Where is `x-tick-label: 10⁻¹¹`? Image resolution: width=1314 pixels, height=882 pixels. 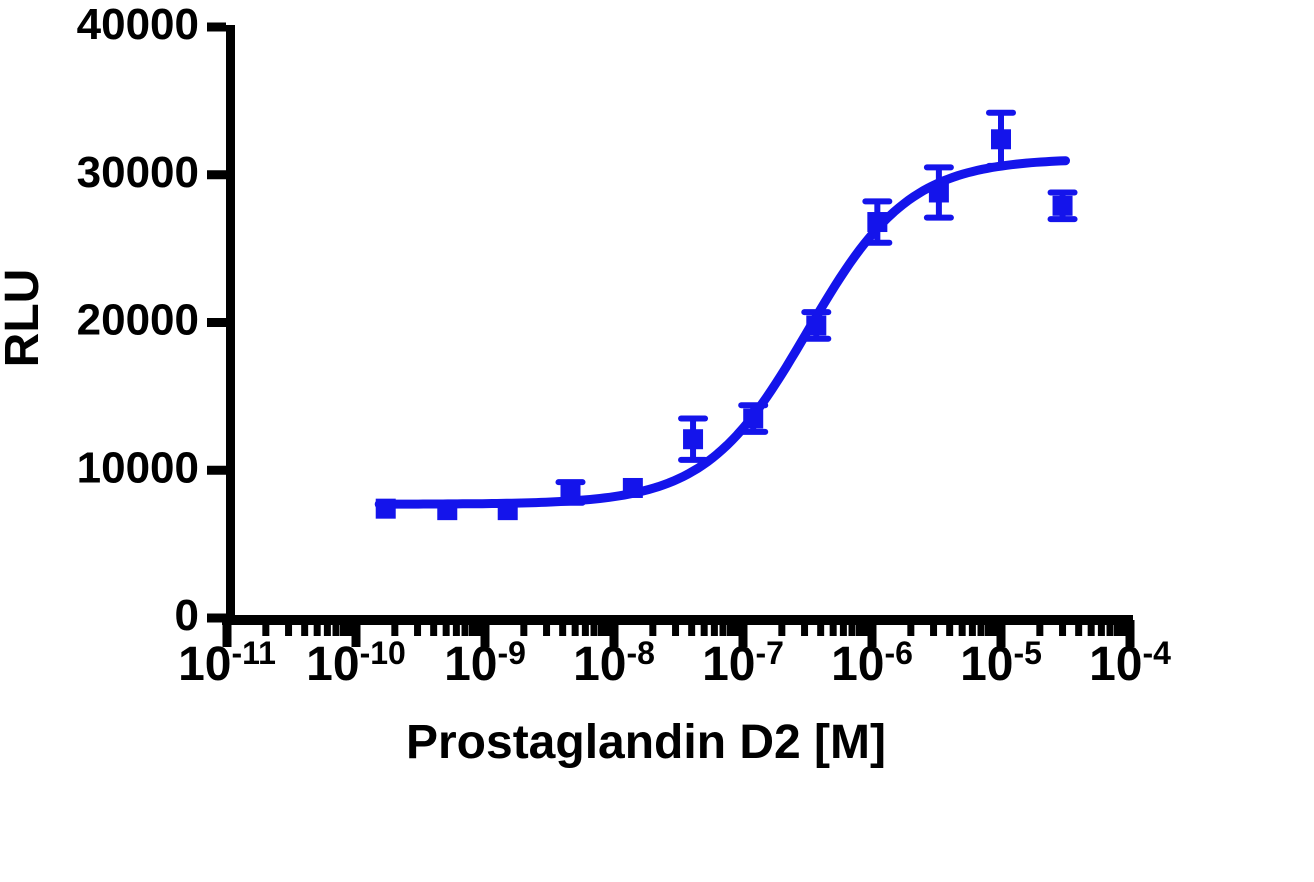 x-tick-label: 10⁻¹¹ is located at coordinates (227, 663).